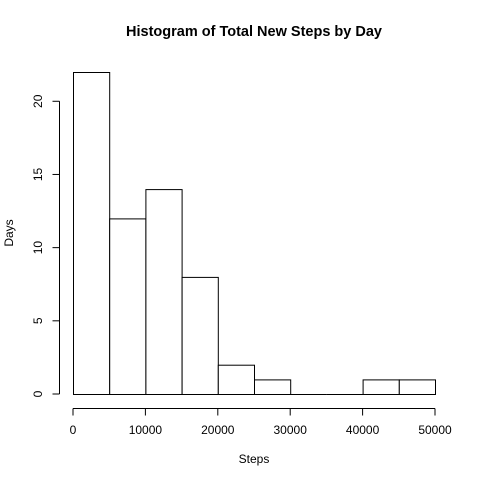 The height and width of the screenshot is (480, 480). I want to click on x-axis-label: Steps, so click(254, 459).